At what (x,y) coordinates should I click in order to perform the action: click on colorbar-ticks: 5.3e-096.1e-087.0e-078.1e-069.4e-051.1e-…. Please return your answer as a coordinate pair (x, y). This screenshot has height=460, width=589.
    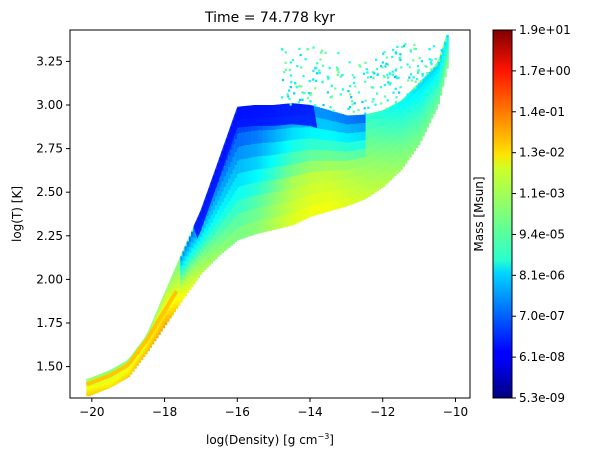
    Looking at the image, I should click on (541, 214).